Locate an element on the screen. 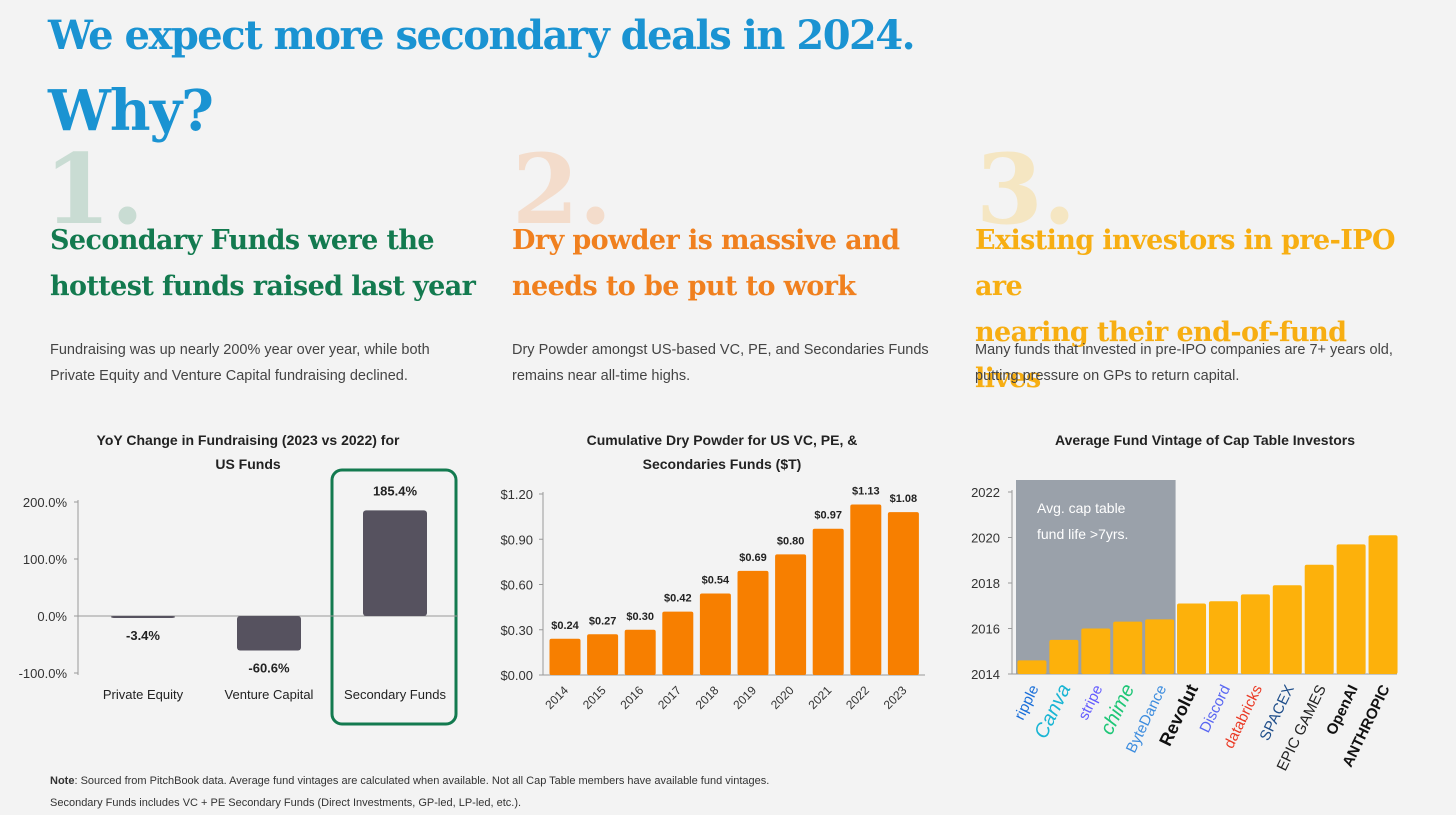  x-tick-label: 2018 is located at coordinates (707, 697).